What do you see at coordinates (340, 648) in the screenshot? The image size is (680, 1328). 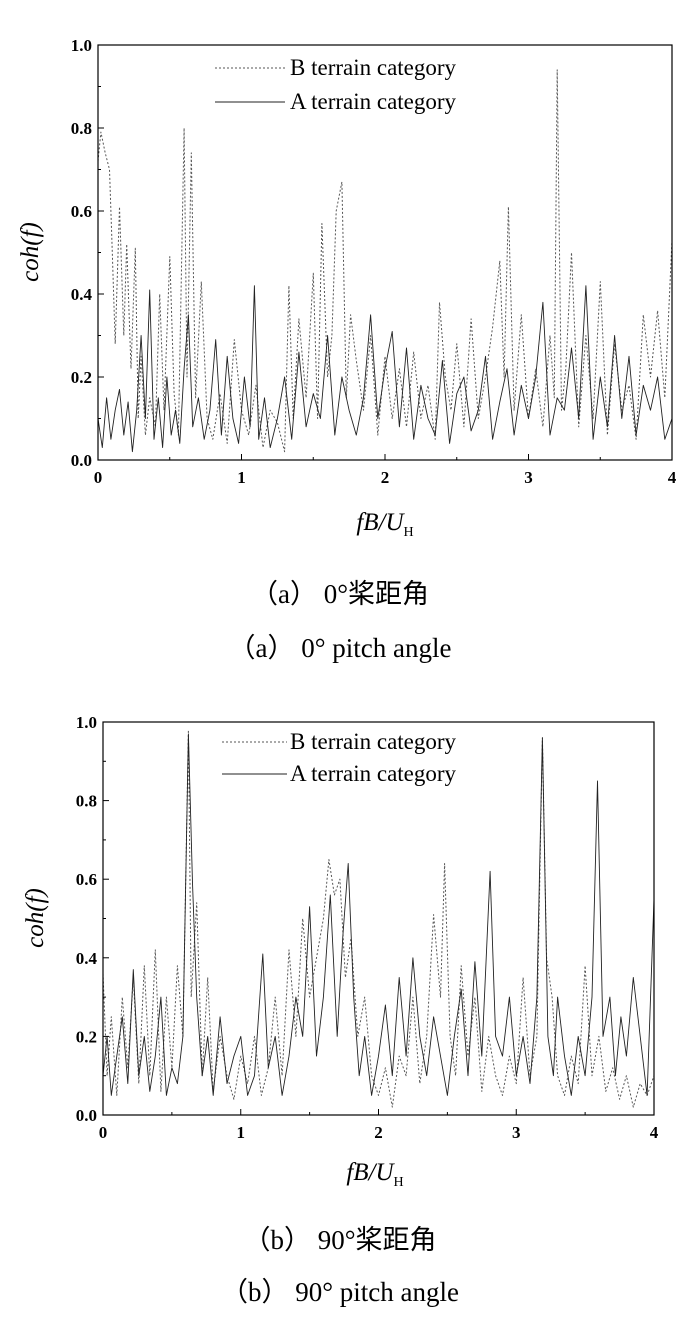 I see `caption-a-english: （a） 0° pitch angle` at bounding box center [340, 648].